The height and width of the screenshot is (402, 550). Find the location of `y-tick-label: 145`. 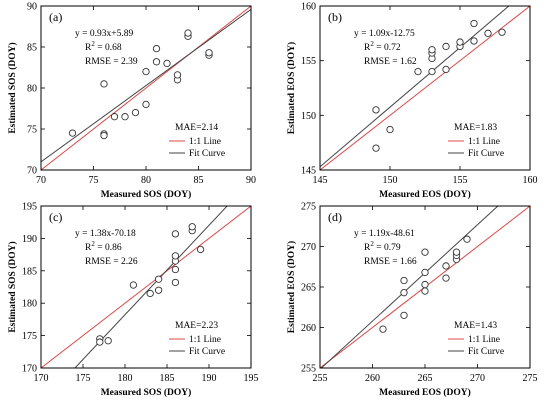

y-tick-label: 145 is located at coordinates (308, 171).